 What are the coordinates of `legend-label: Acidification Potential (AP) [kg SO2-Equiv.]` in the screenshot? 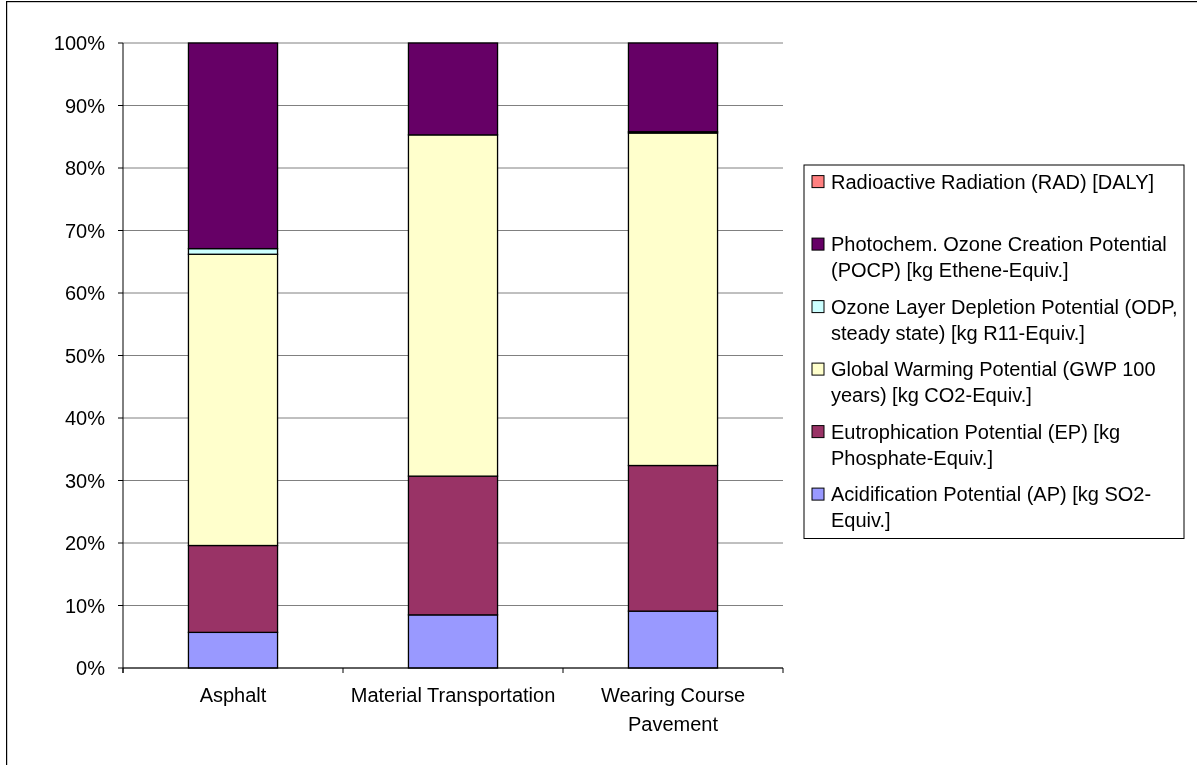 It's located at (991, 507).